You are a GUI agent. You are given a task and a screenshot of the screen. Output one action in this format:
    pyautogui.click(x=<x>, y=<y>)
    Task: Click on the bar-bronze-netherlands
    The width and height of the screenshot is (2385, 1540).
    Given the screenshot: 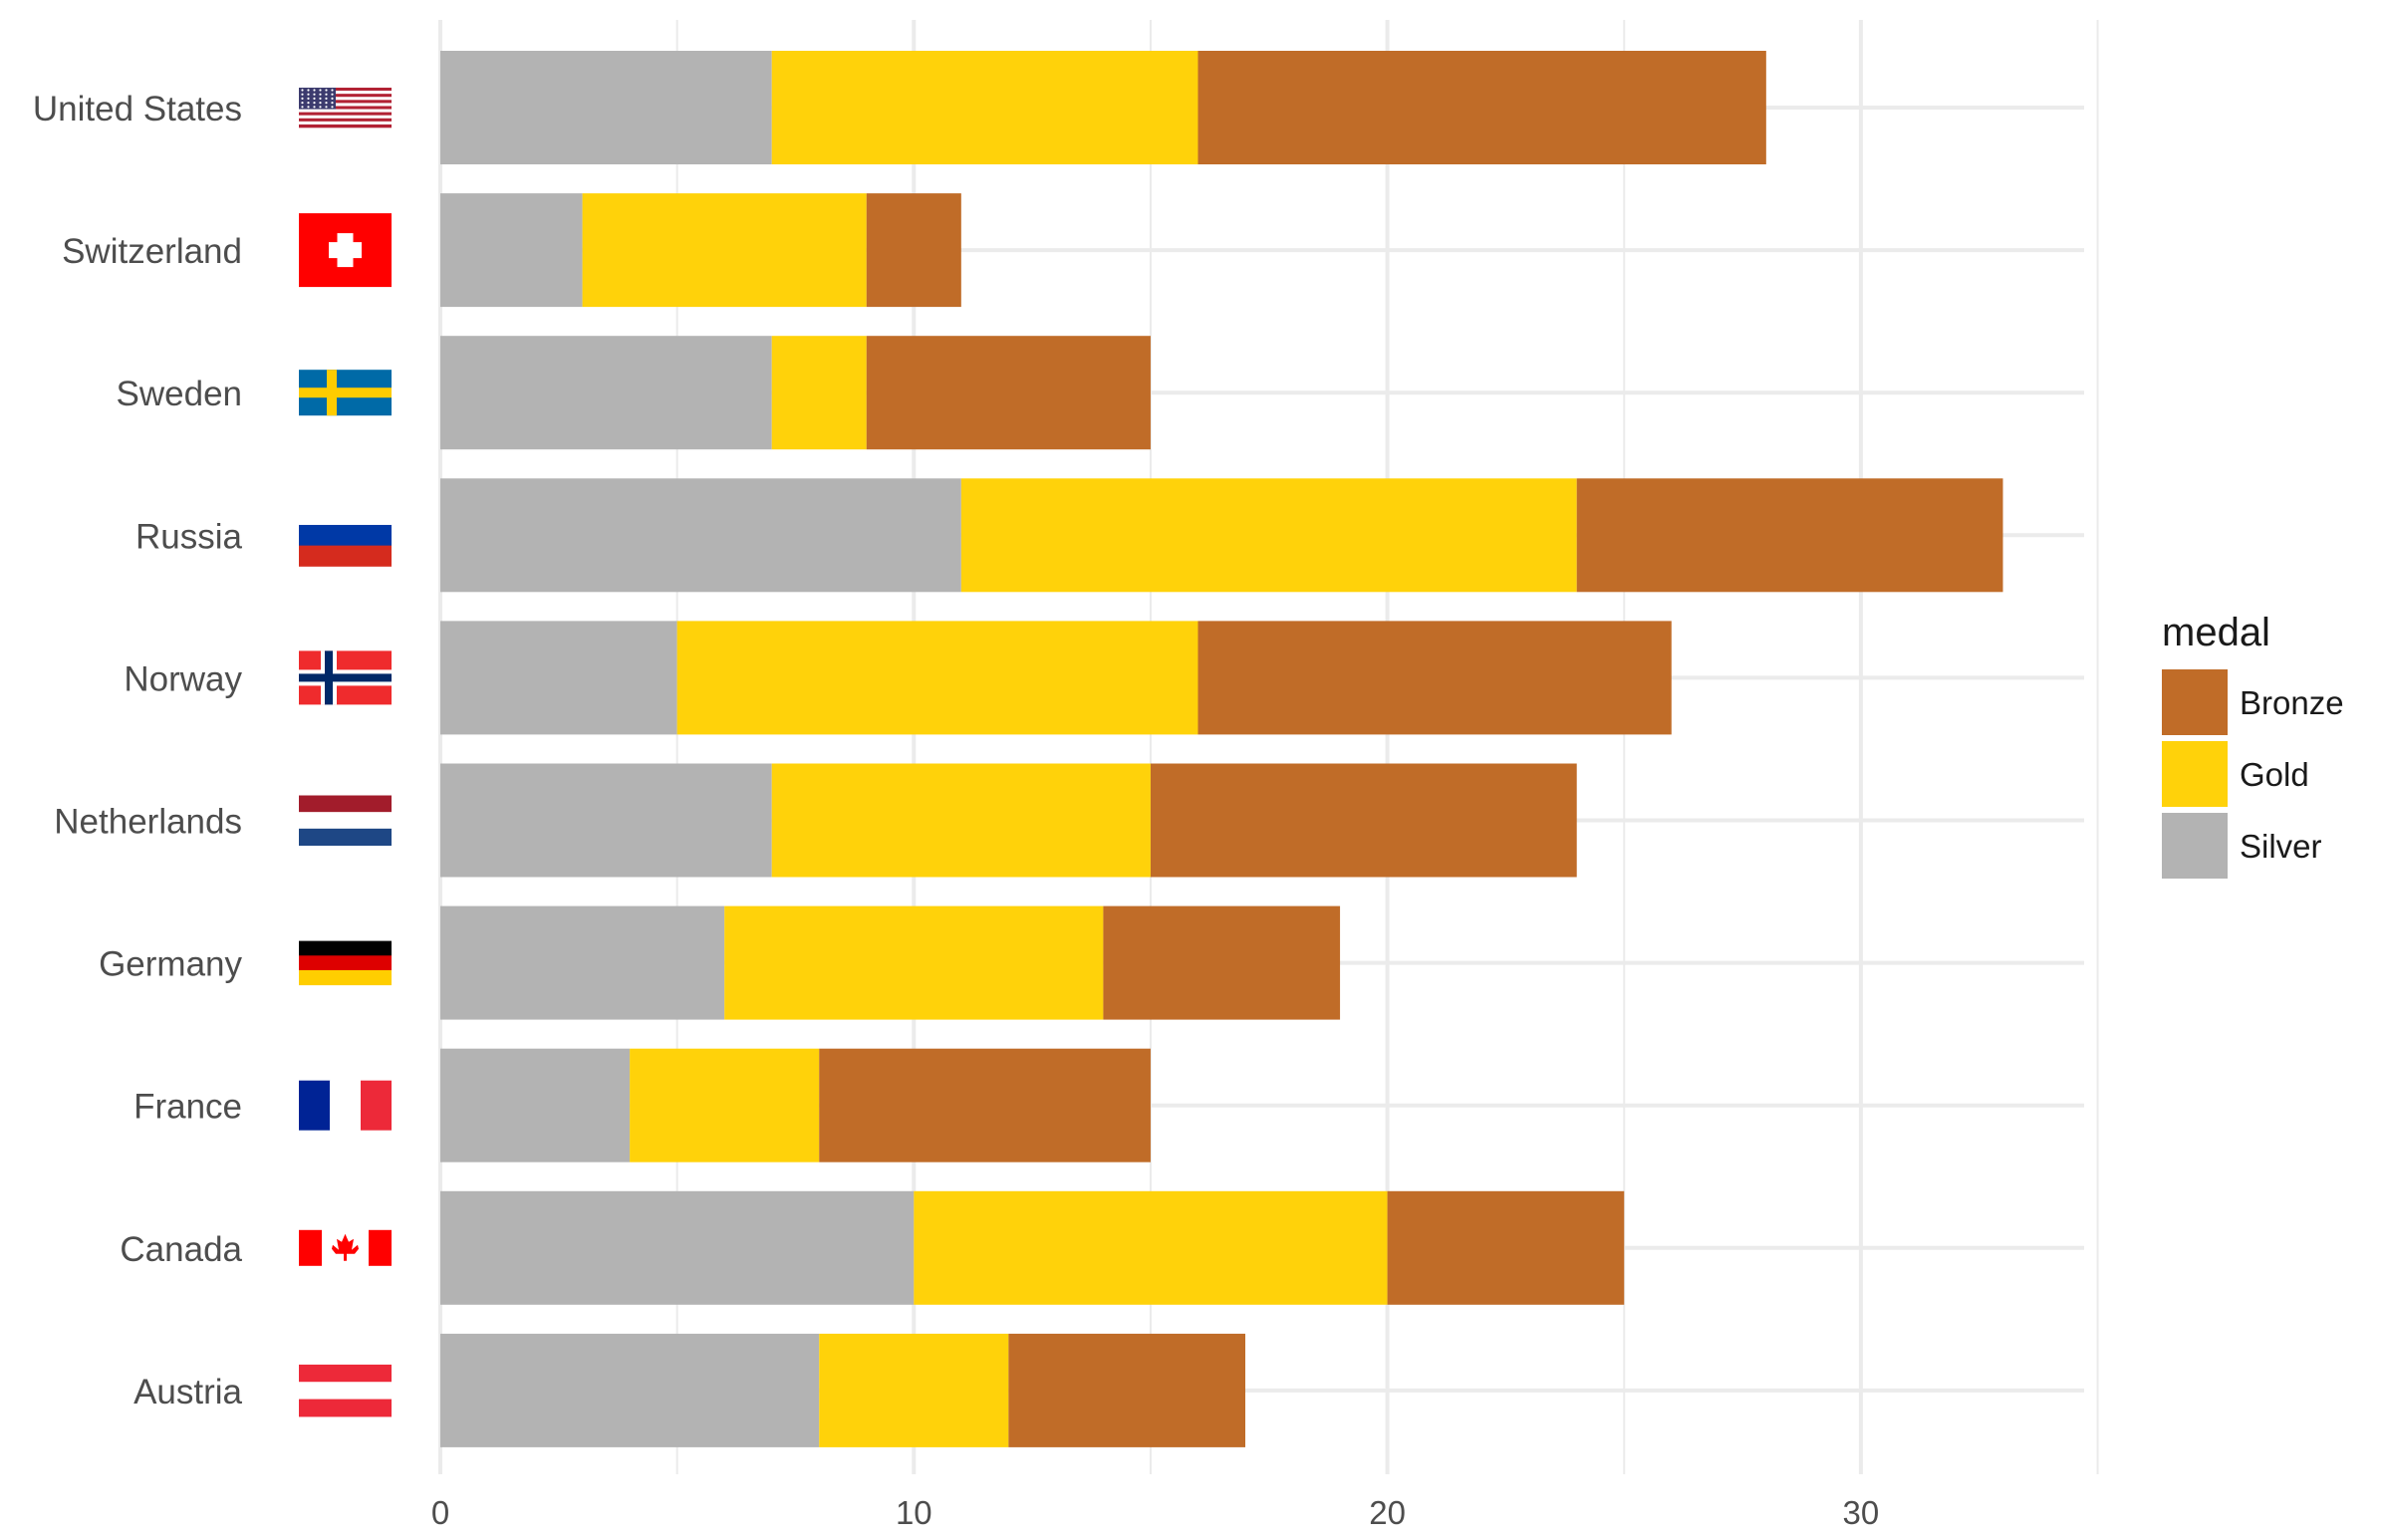 What is the action you would take?
    pyautogui.click(x=1363, y=820)
    